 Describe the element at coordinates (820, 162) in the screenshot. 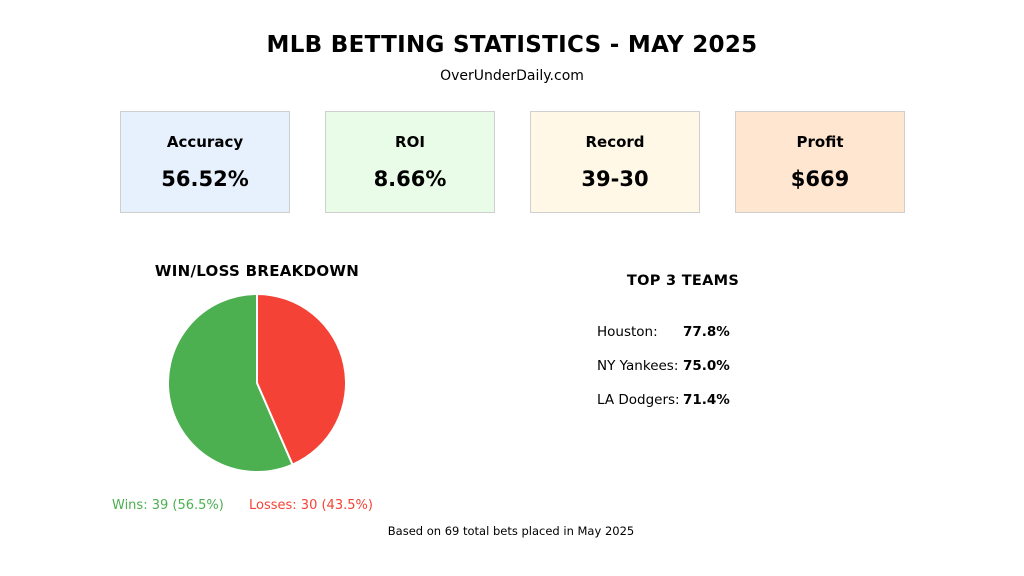

I see `profit-card: Profit $669` at that location.